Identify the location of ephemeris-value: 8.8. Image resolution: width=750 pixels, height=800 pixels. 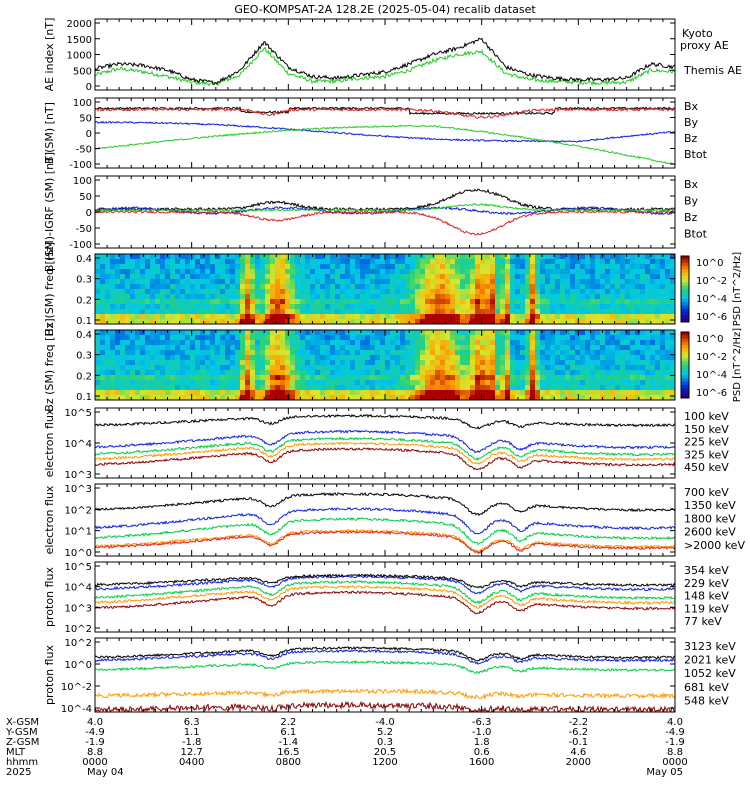
(95, 752).